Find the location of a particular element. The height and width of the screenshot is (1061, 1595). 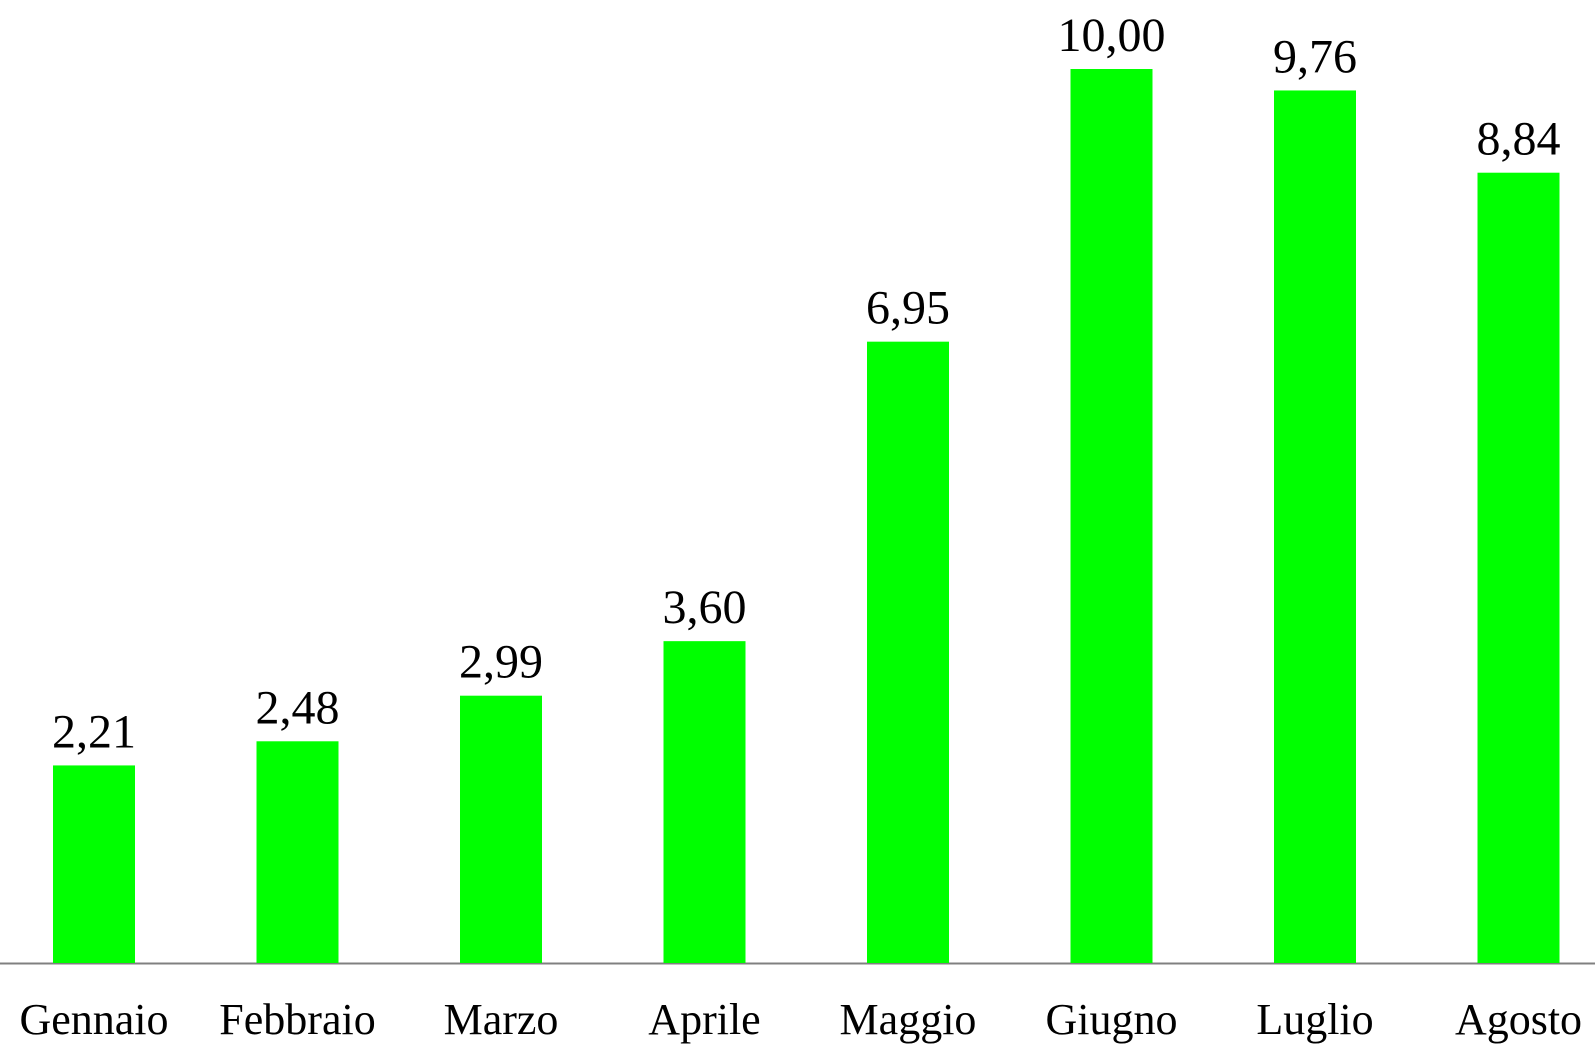

bar-aprile is located at coordinates (704, 802).